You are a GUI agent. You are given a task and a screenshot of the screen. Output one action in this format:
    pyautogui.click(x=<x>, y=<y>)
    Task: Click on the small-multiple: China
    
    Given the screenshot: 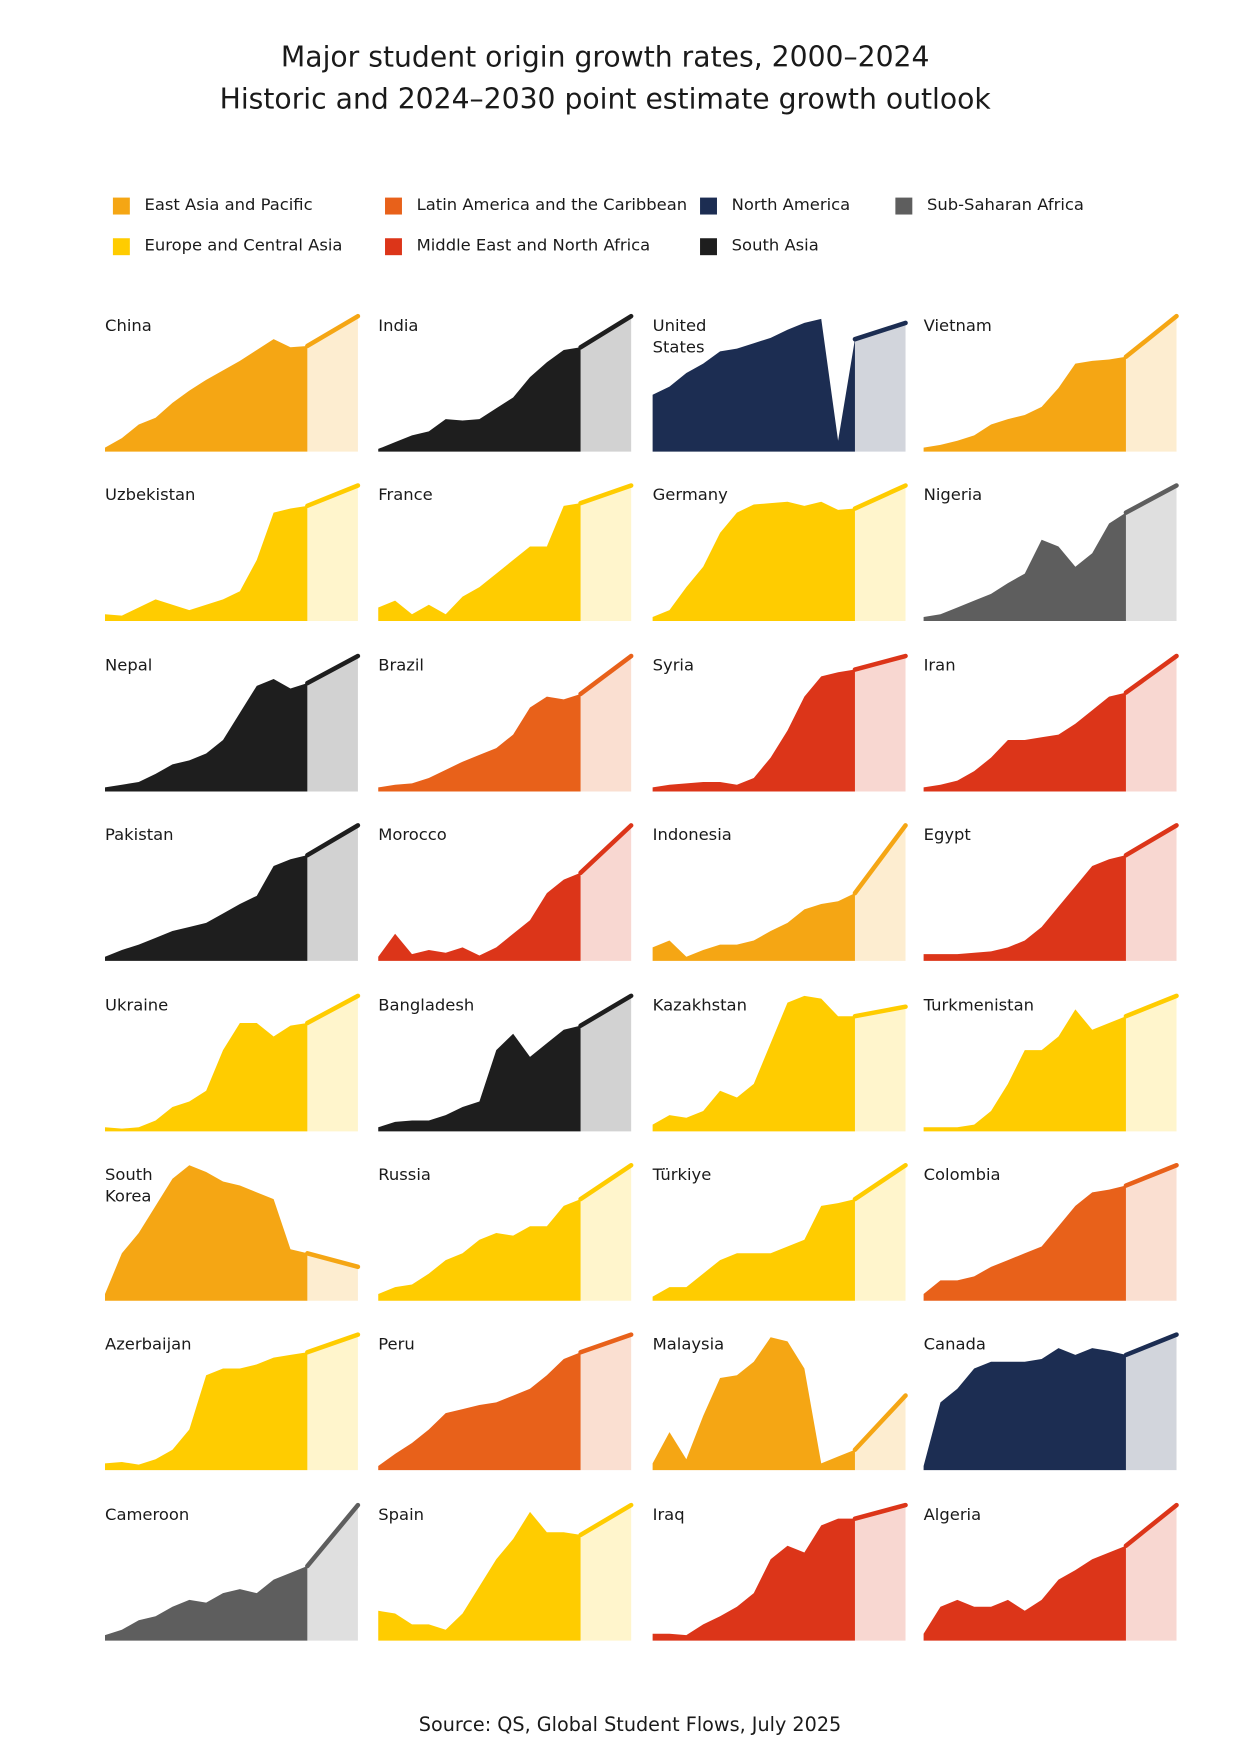 What is the action you would take?
    pyautogui.click(x=233, y=383)
    